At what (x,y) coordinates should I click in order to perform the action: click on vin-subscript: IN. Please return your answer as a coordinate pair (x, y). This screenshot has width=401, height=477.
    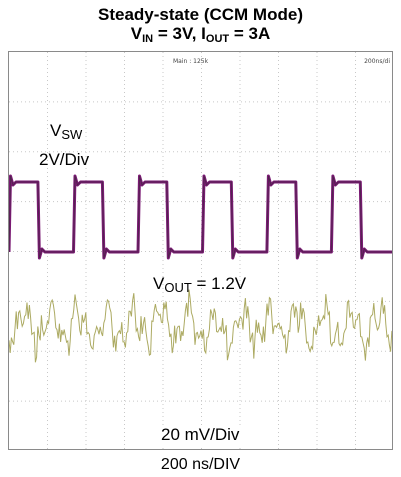
    Looking at the image, I should click on (148, 39).